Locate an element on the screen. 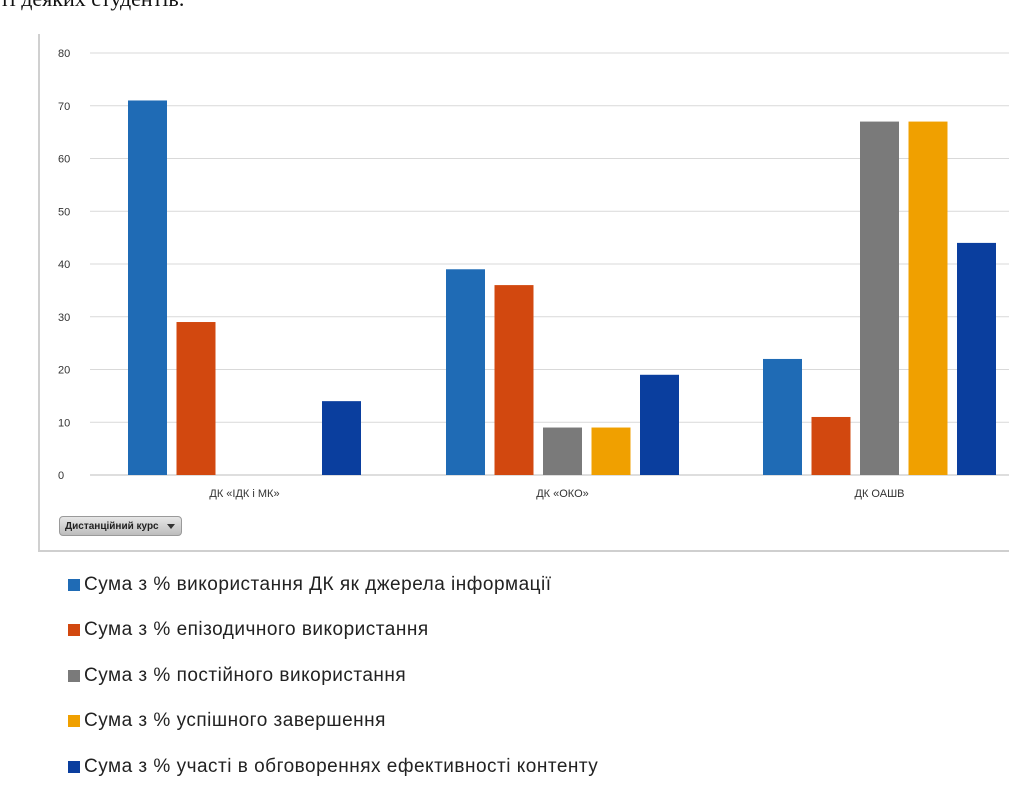  y-tick-label: 30 is located at coordinates (64, 318).